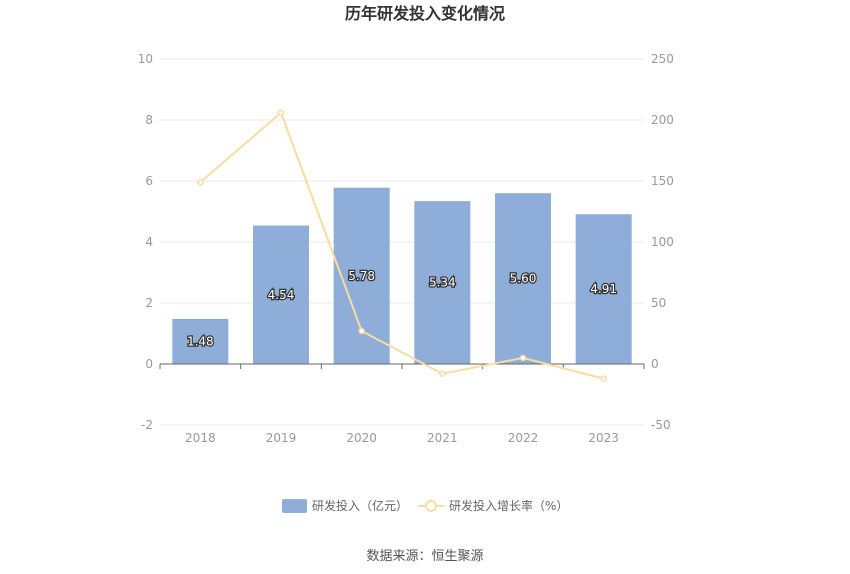 The width and height of the screenshot is (850, 574). What do you see at coordinates (662, 59) in the screenshot?
I see `right-tick-label: 250` at bounding box center [662, 59].